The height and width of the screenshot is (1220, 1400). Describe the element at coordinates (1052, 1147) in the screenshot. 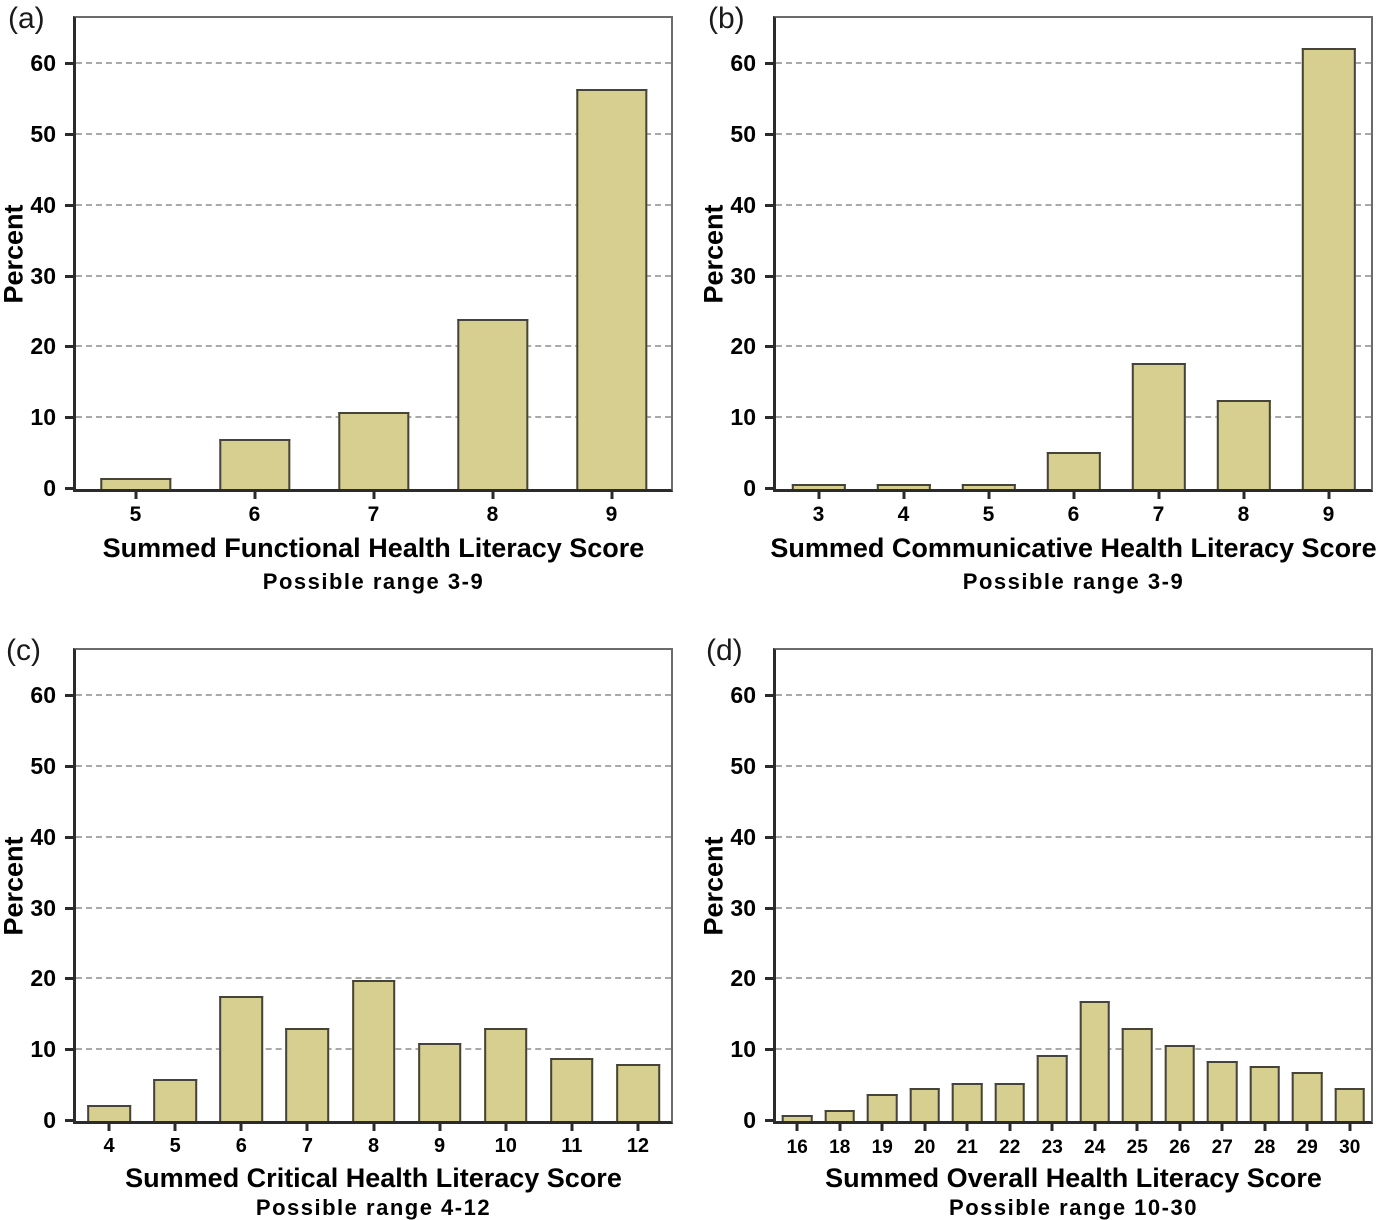

I see `x-tick-label-23: 23` at that location.